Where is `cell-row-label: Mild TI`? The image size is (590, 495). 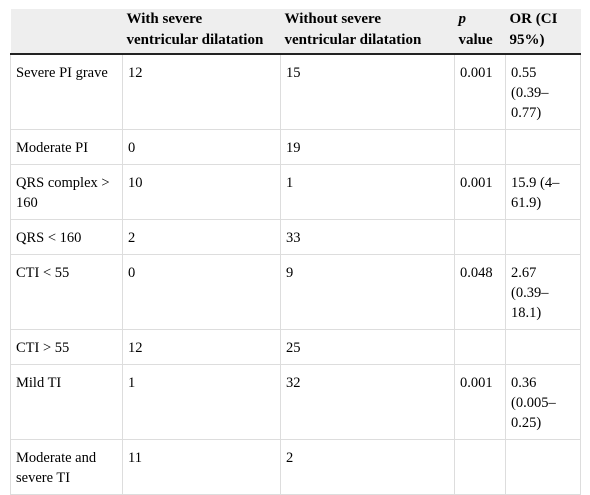
cell-row-label: Mild TI is located at coordinates (66, 402).